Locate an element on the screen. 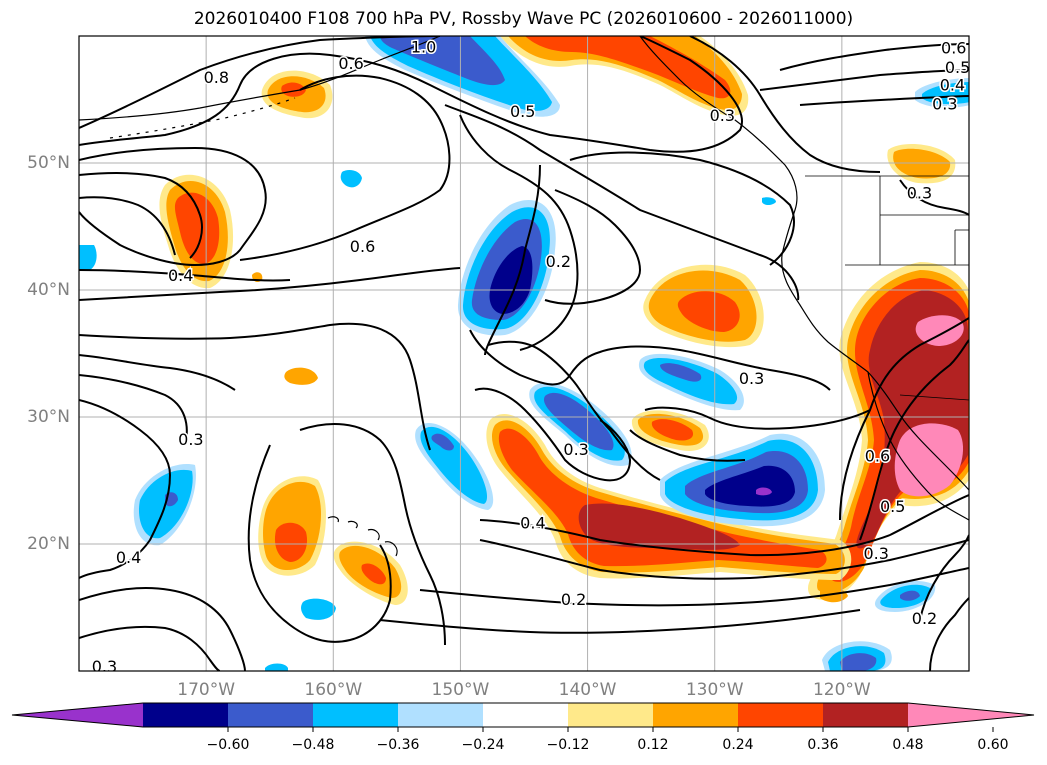  contour-label: 0.5 is located at coordinates (892, 506).